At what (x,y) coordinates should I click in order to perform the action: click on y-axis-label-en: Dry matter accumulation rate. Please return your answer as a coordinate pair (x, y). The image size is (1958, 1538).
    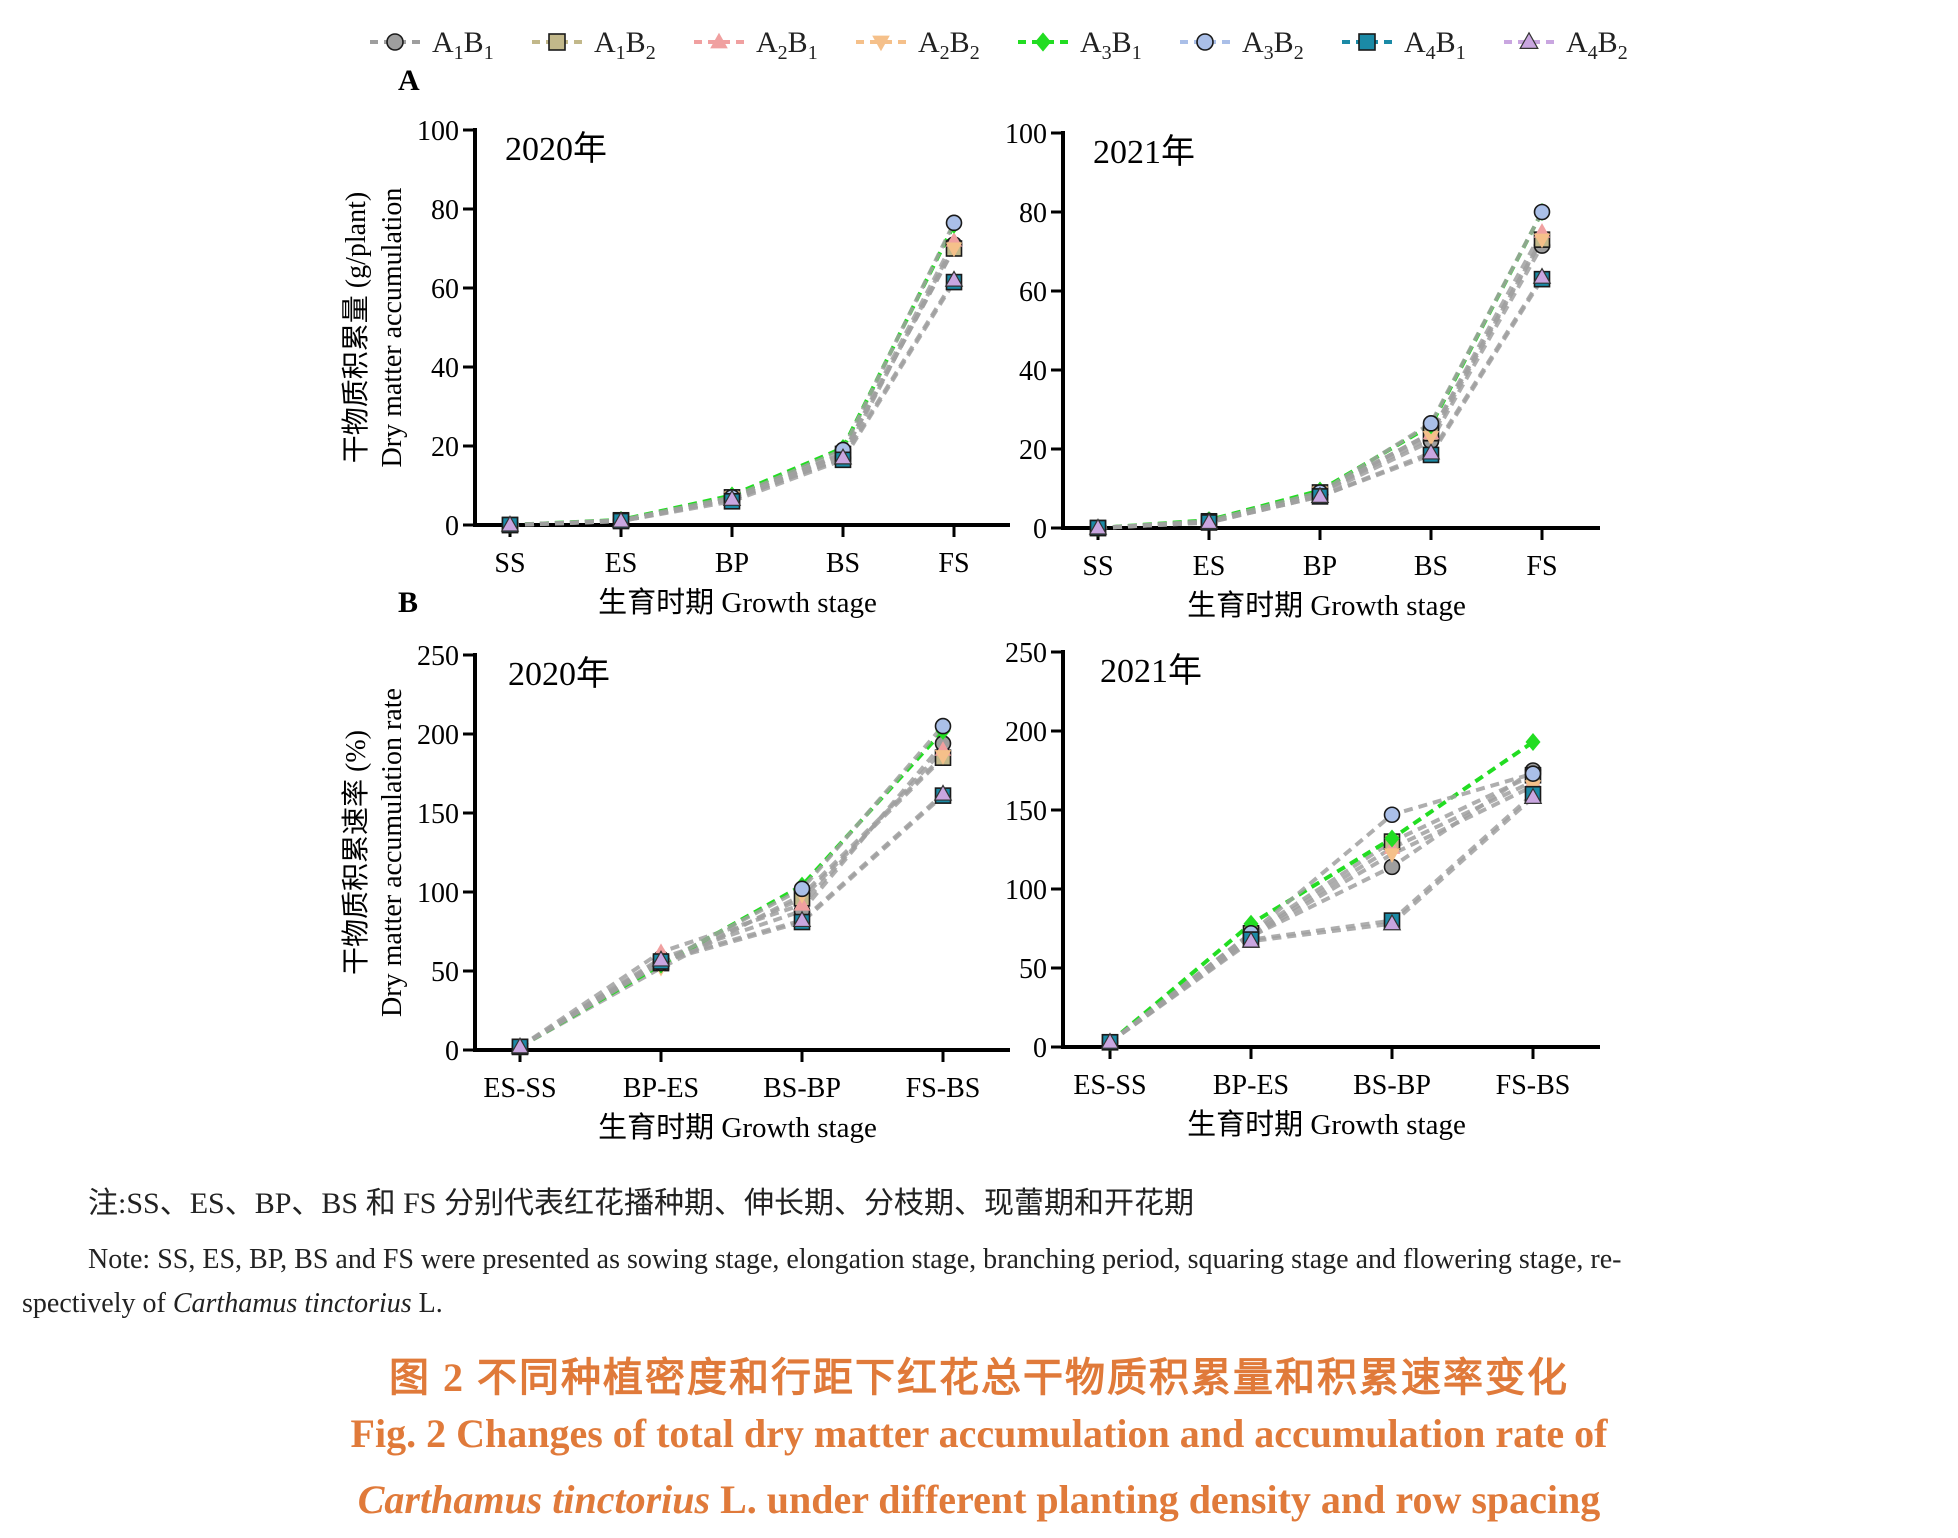
    Looking at the image, I should click on (392, 852).